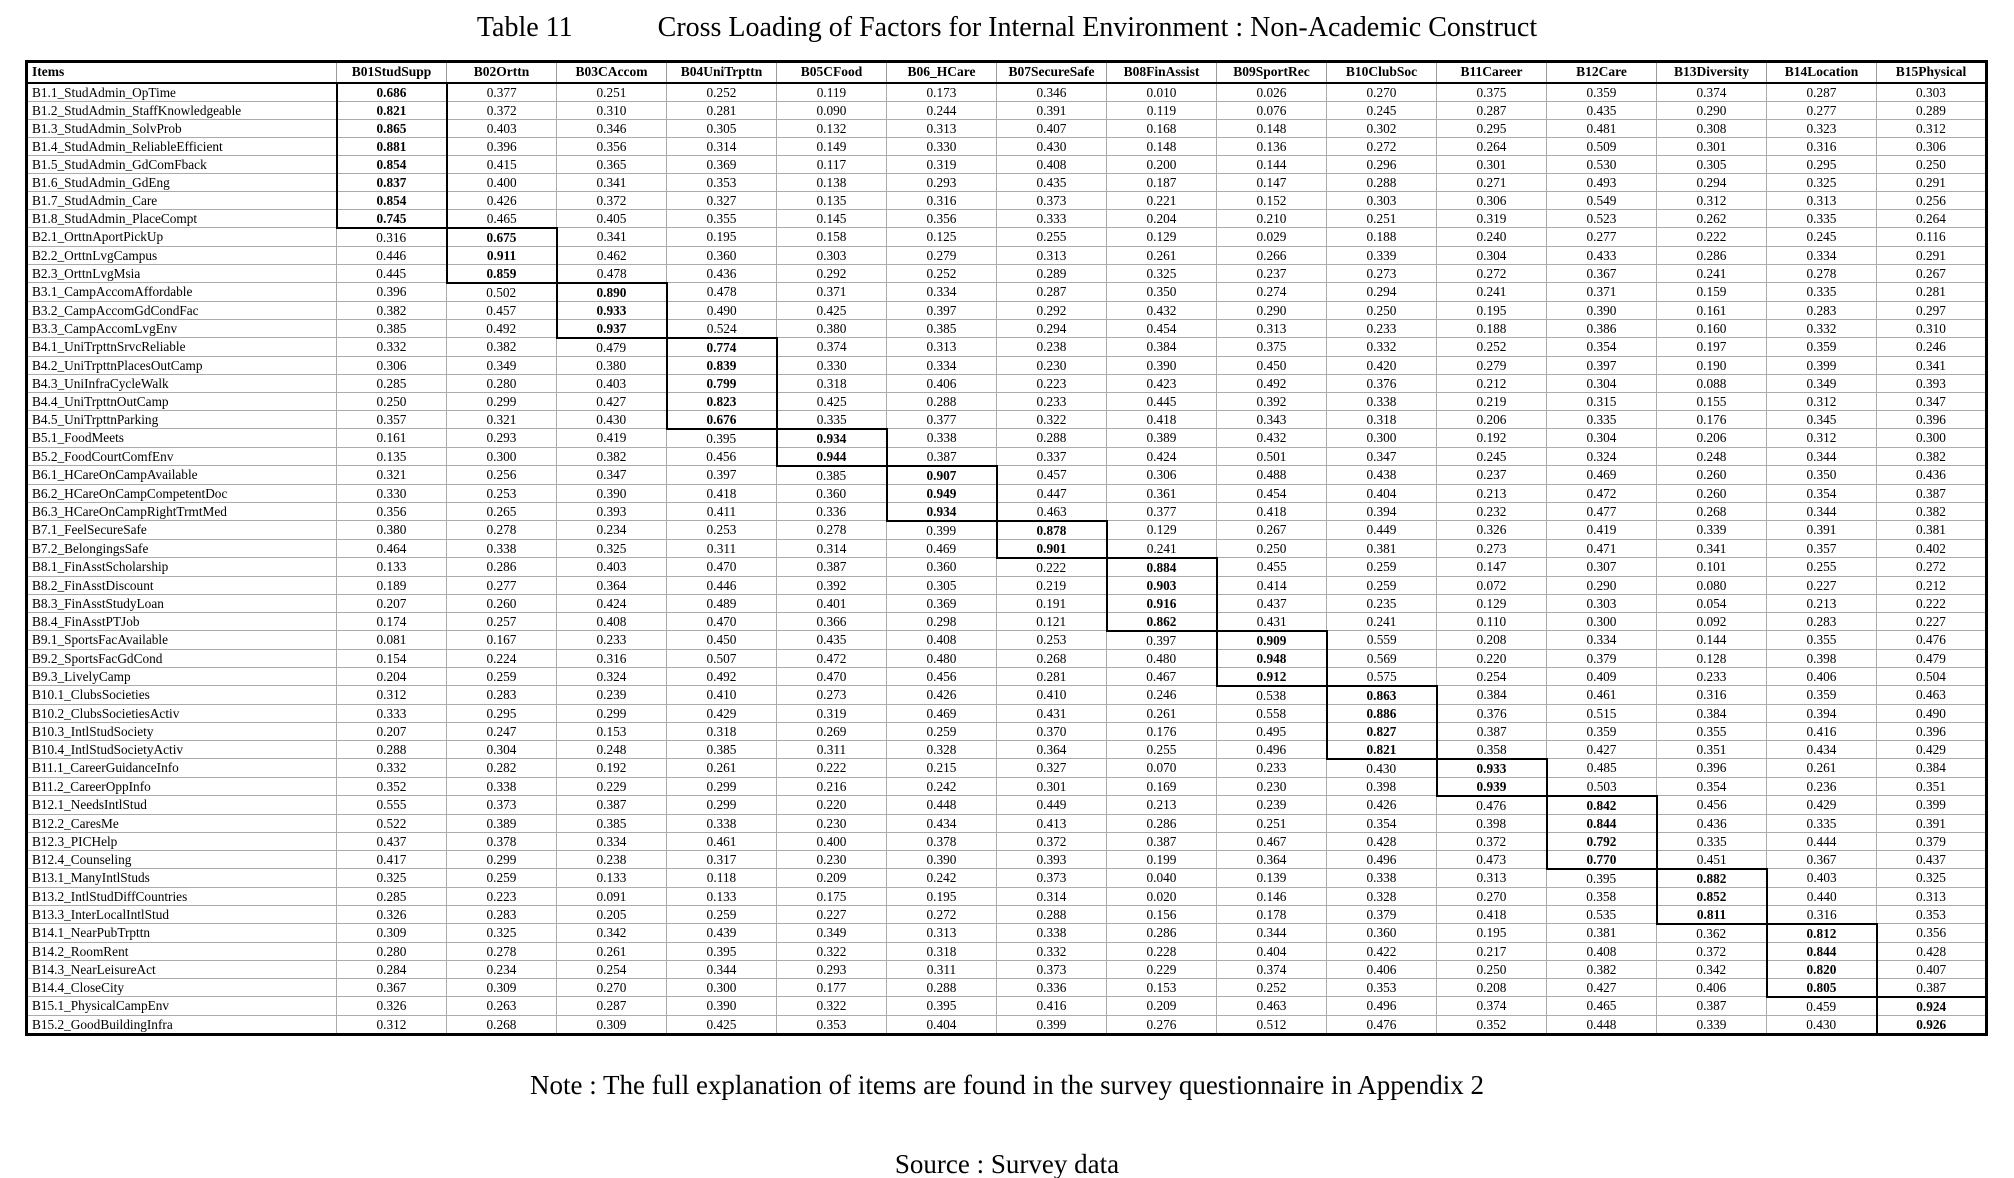 This screenshot has height=1178, width=2014. Describe the element at coordinates (391, 841) in the screenshot. I see `cross-loading-cell: 0.437` at that location.